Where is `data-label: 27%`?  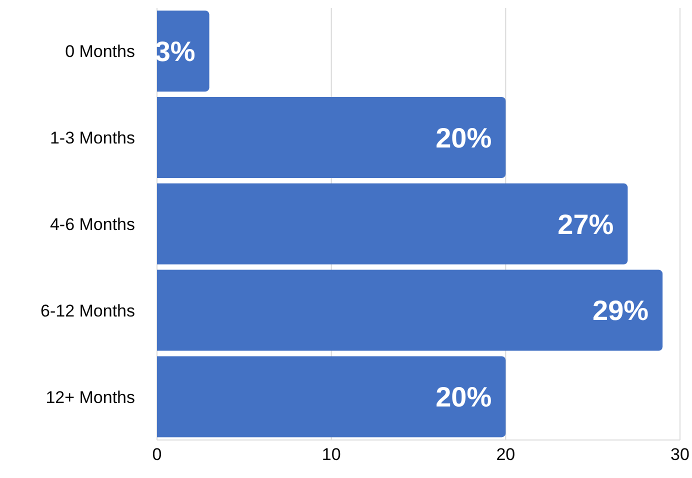
data-label: 27% is located at coordinates (586, 224).